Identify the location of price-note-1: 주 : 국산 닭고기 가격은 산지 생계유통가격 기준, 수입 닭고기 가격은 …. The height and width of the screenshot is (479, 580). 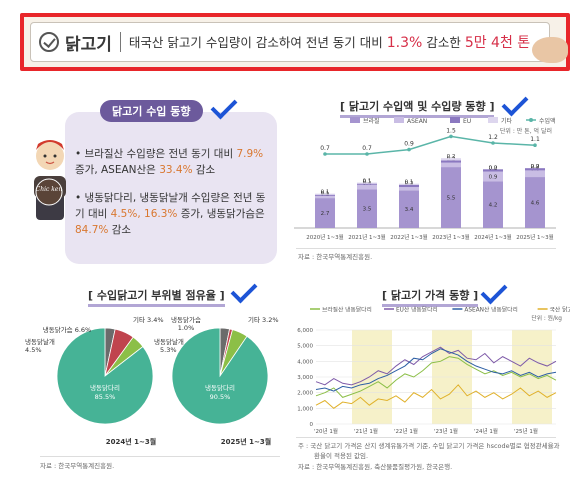
(429, 446).